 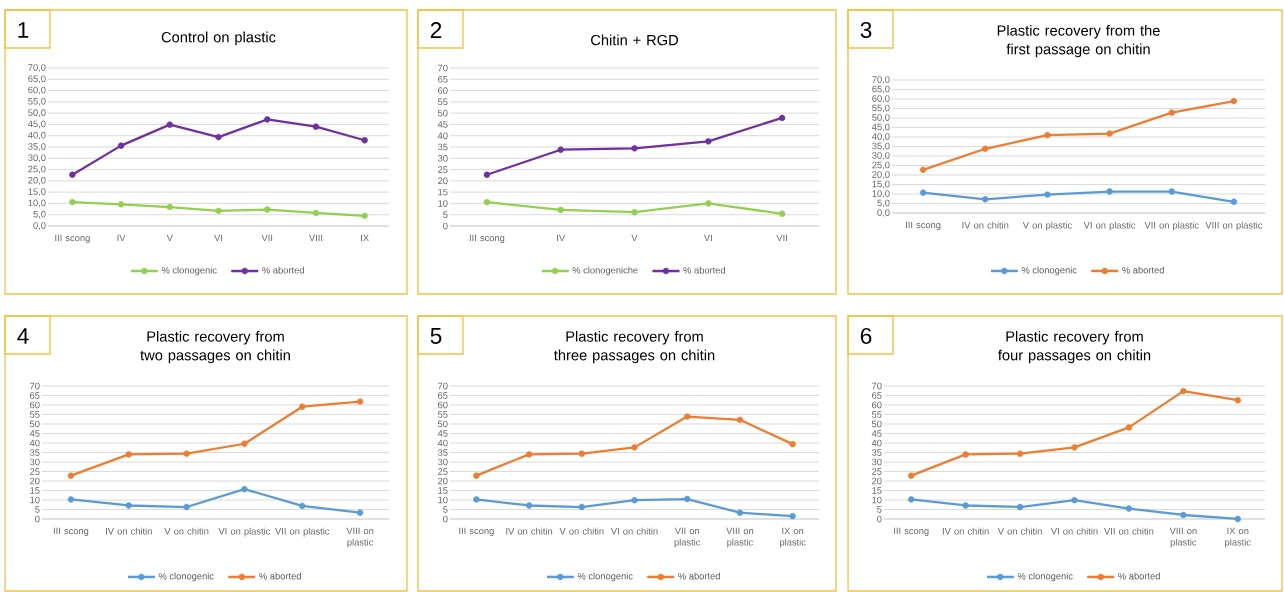 What do you see at coordinates (876, 424) in the screenshot?
I see `y-tick-label: 50` at bounding box center [876, 424].